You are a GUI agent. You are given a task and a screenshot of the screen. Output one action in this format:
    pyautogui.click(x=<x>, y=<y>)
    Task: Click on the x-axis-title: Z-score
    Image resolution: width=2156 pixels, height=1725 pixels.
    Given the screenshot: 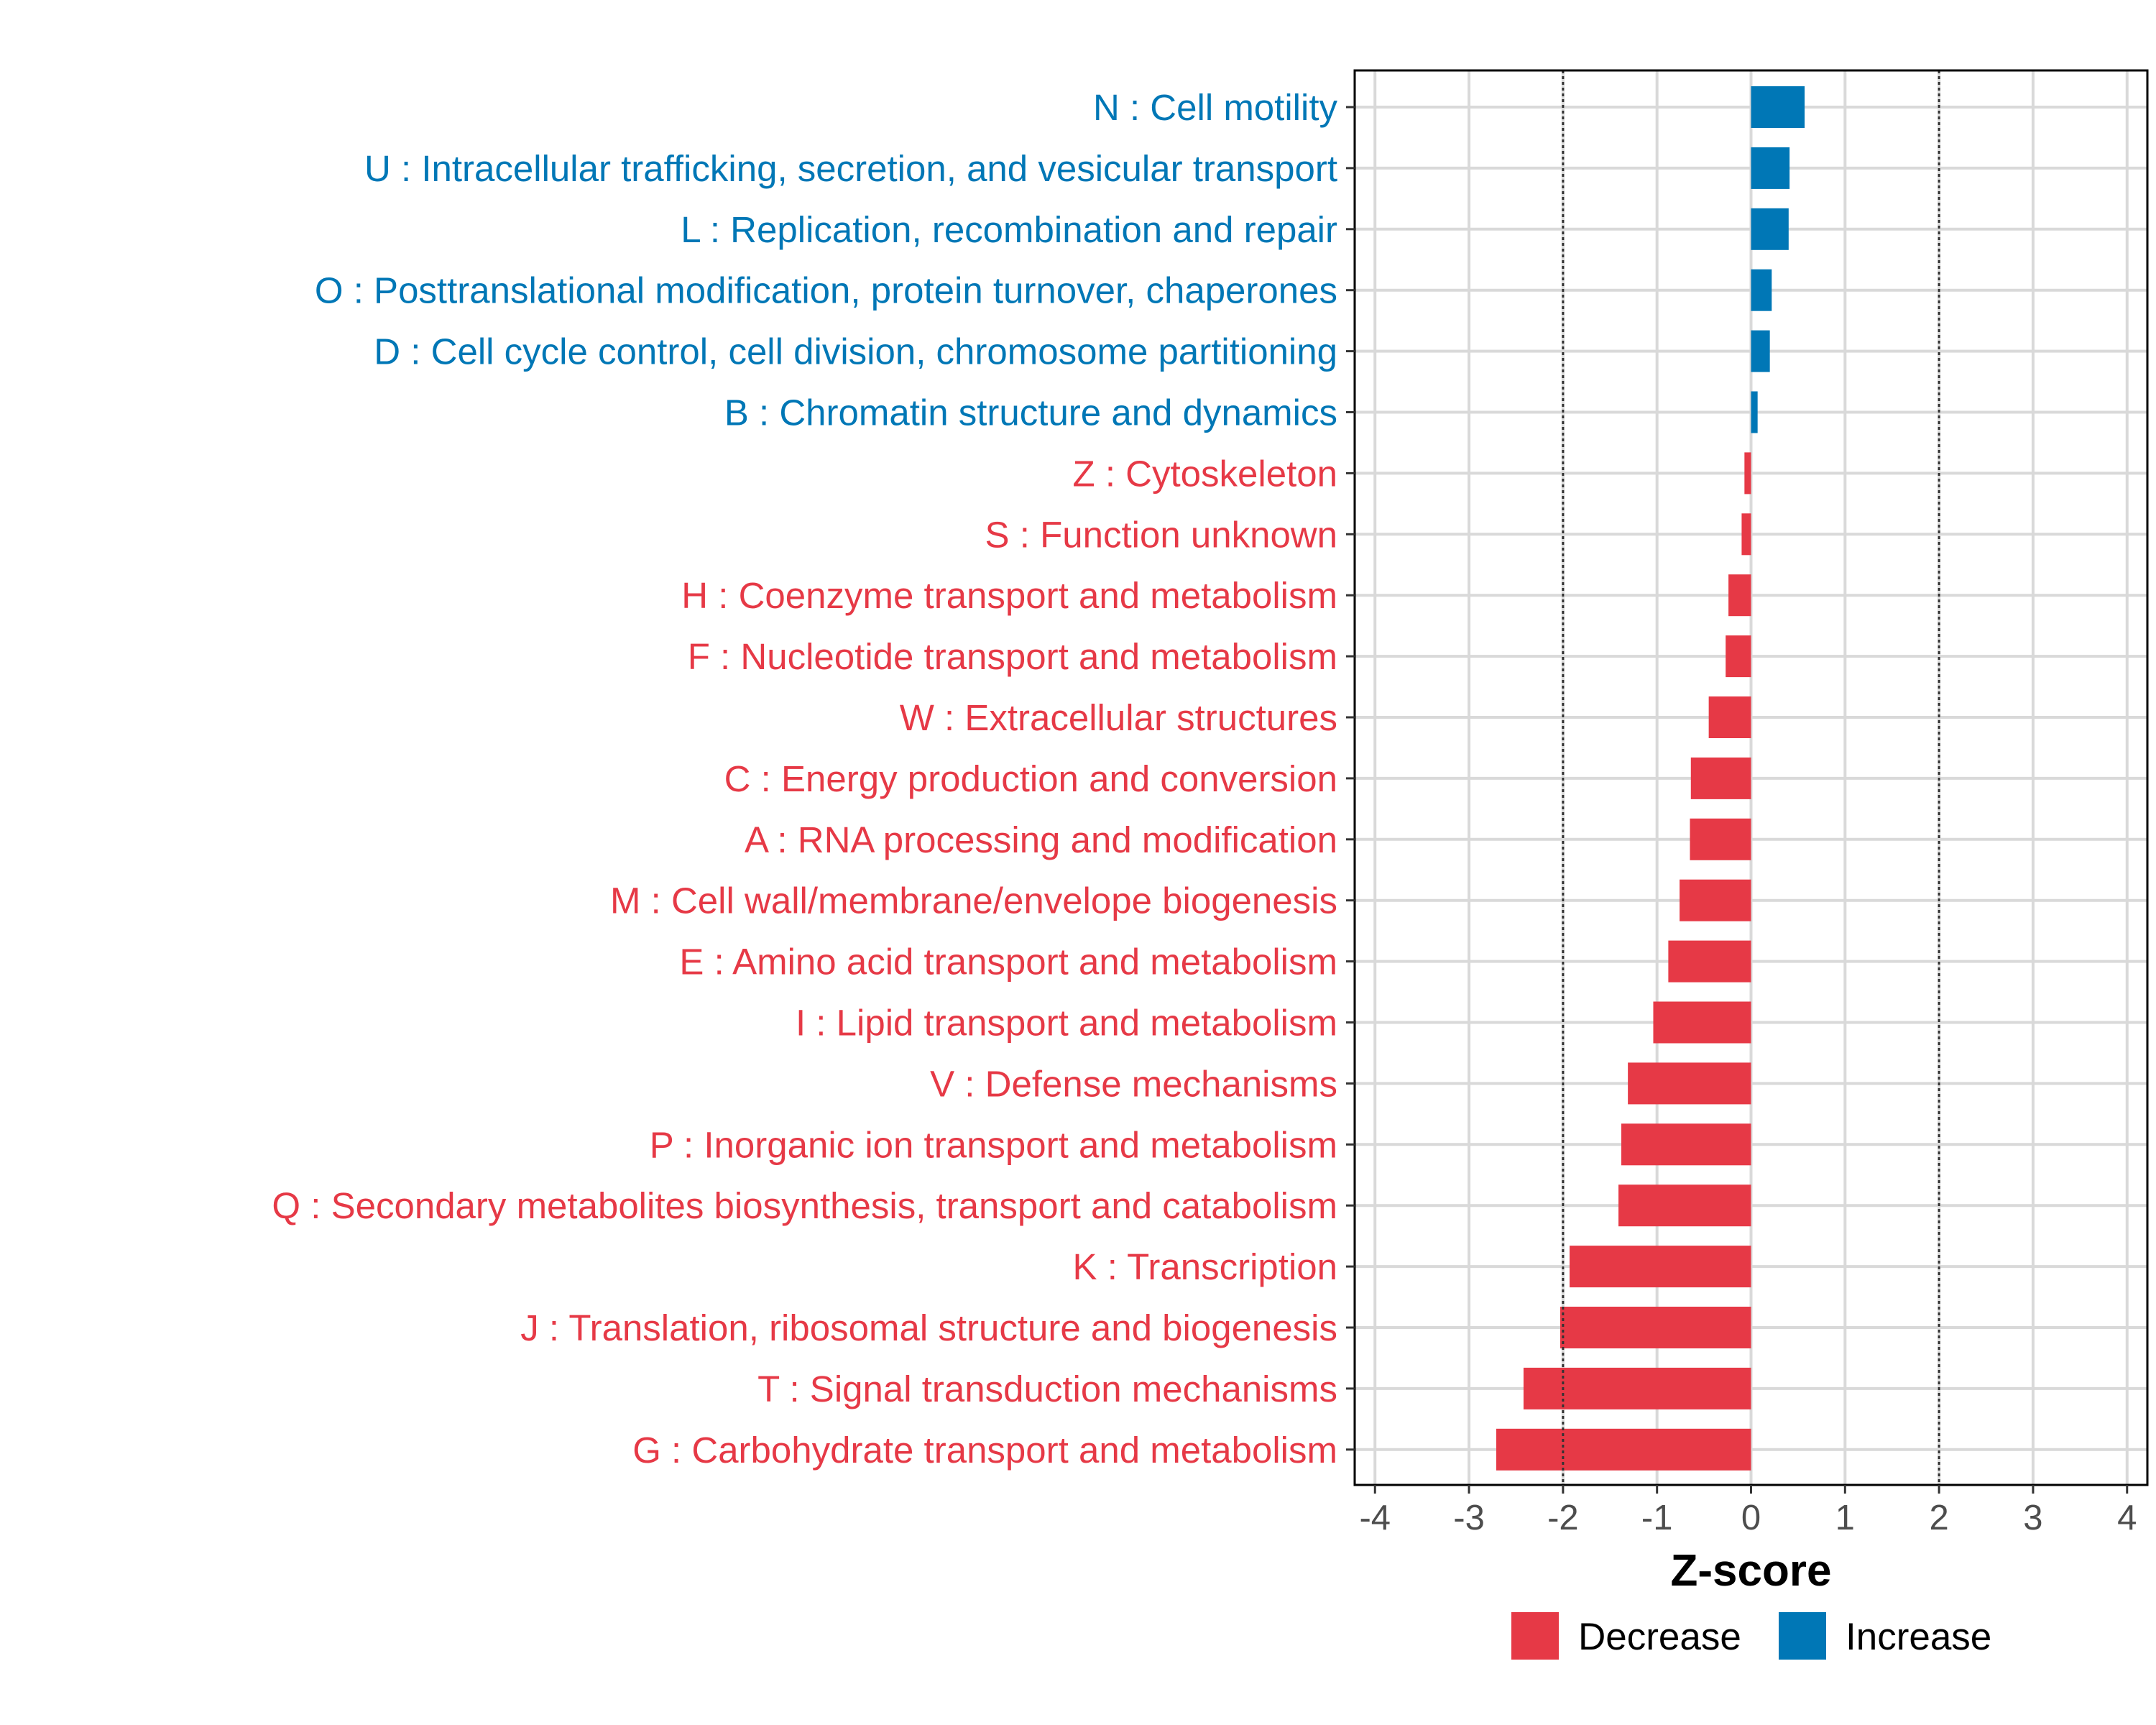 What is the action you would take?
    pyautogui.click(x=1752, y=1571)
    